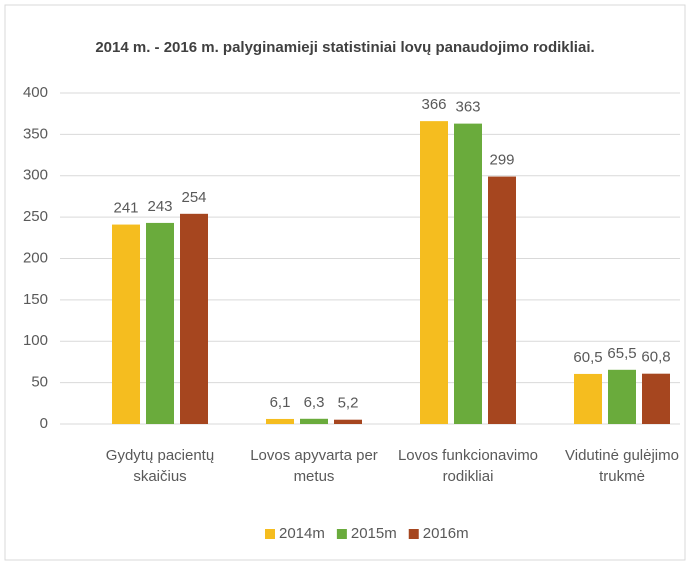 The image size is (692, 565). What do you see at coordinates (160, 466) in the screenshot?
I see `x-tick-label: Gydytų pacientų skaičius` at bounding box center [160, 466].